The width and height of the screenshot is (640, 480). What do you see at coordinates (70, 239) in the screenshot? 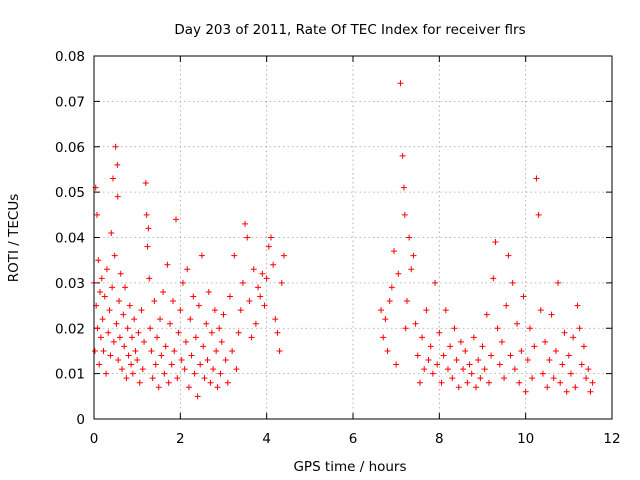
I see `y-tick-label: 0.04` at bounding box center [70, 239].